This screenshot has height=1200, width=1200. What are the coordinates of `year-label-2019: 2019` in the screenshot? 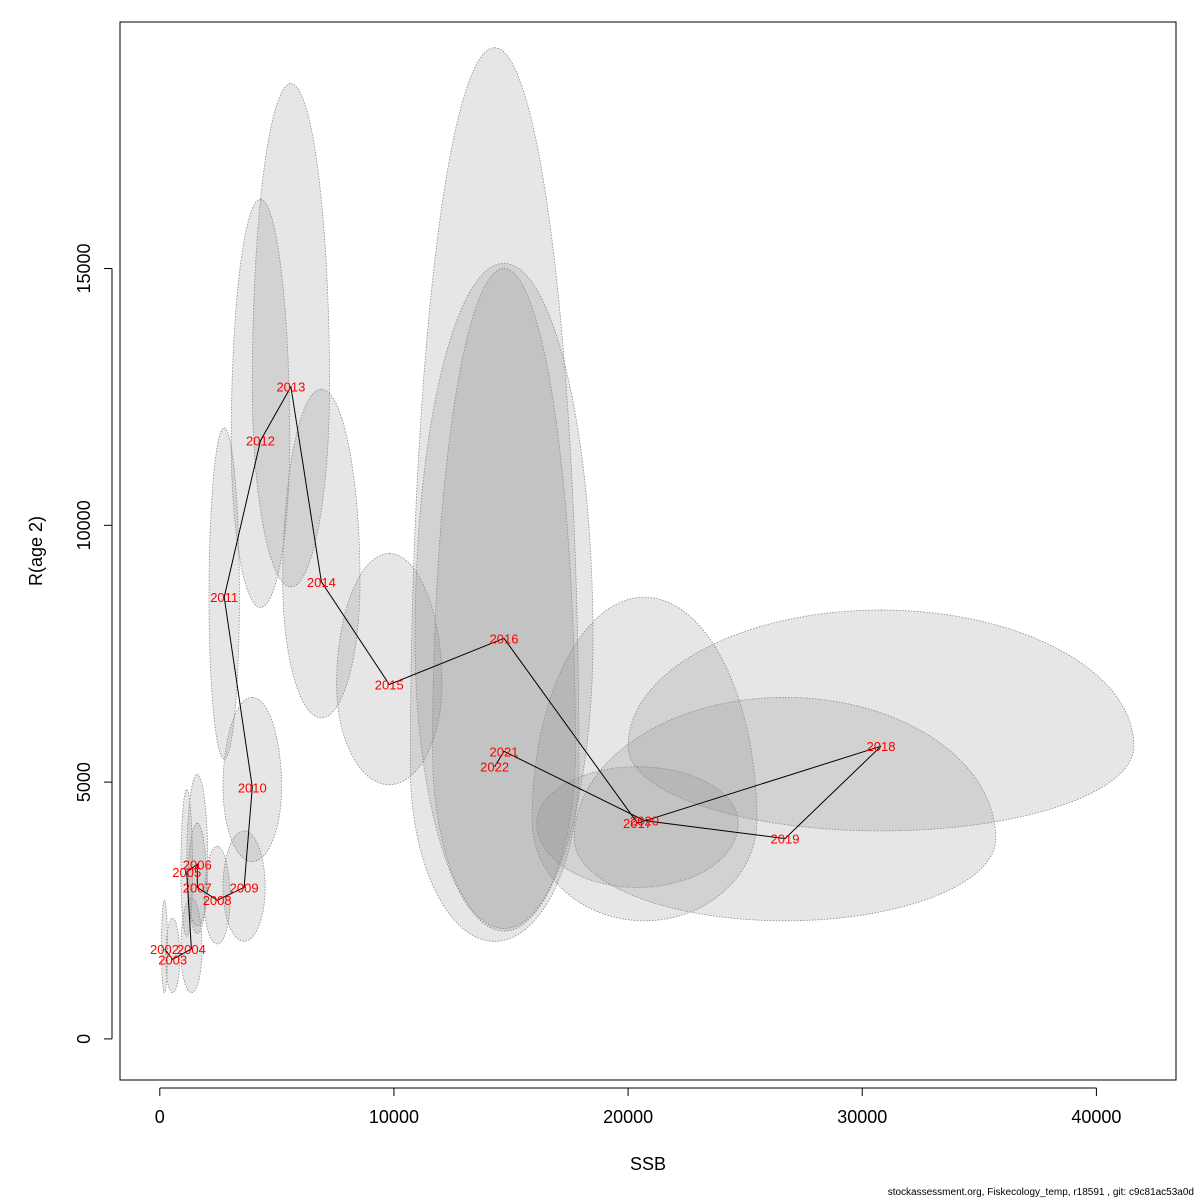 It's located at (785, 839).